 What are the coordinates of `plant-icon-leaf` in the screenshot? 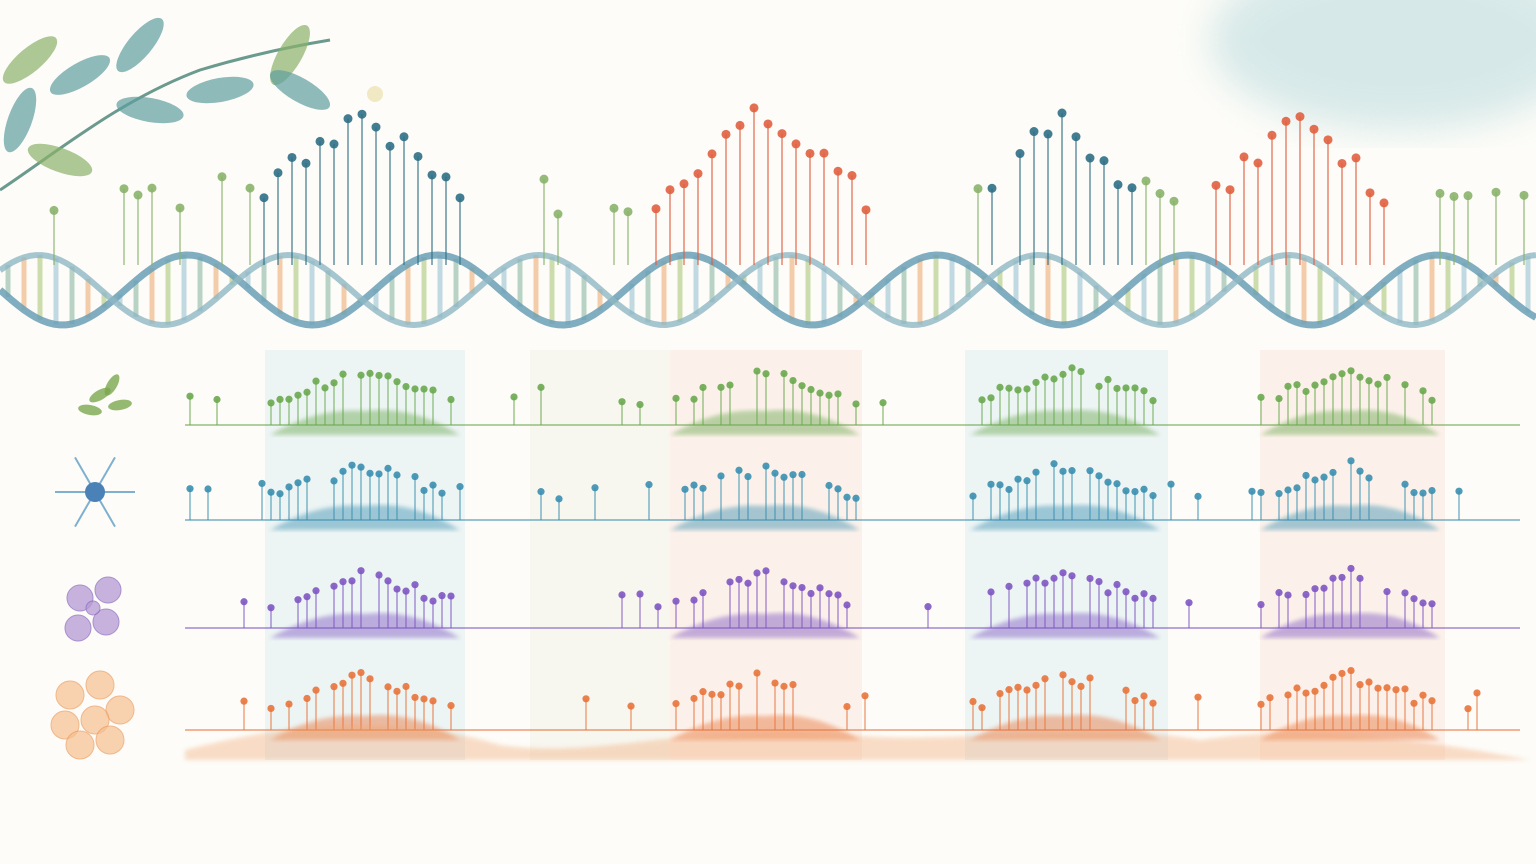 It's located at (112, 385).